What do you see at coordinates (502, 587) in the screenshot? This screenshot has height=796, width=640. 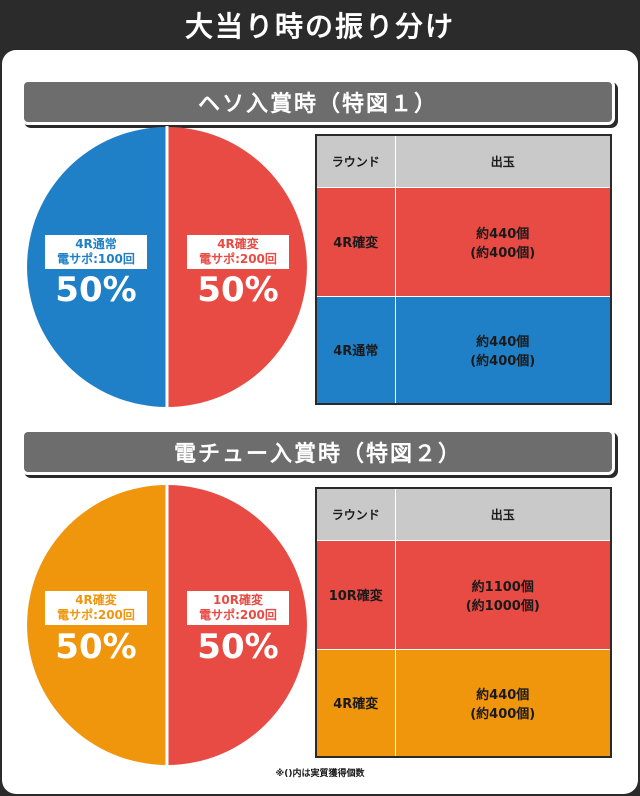 I see `payout-main: 約1100個` at bounding box center [502, 587].